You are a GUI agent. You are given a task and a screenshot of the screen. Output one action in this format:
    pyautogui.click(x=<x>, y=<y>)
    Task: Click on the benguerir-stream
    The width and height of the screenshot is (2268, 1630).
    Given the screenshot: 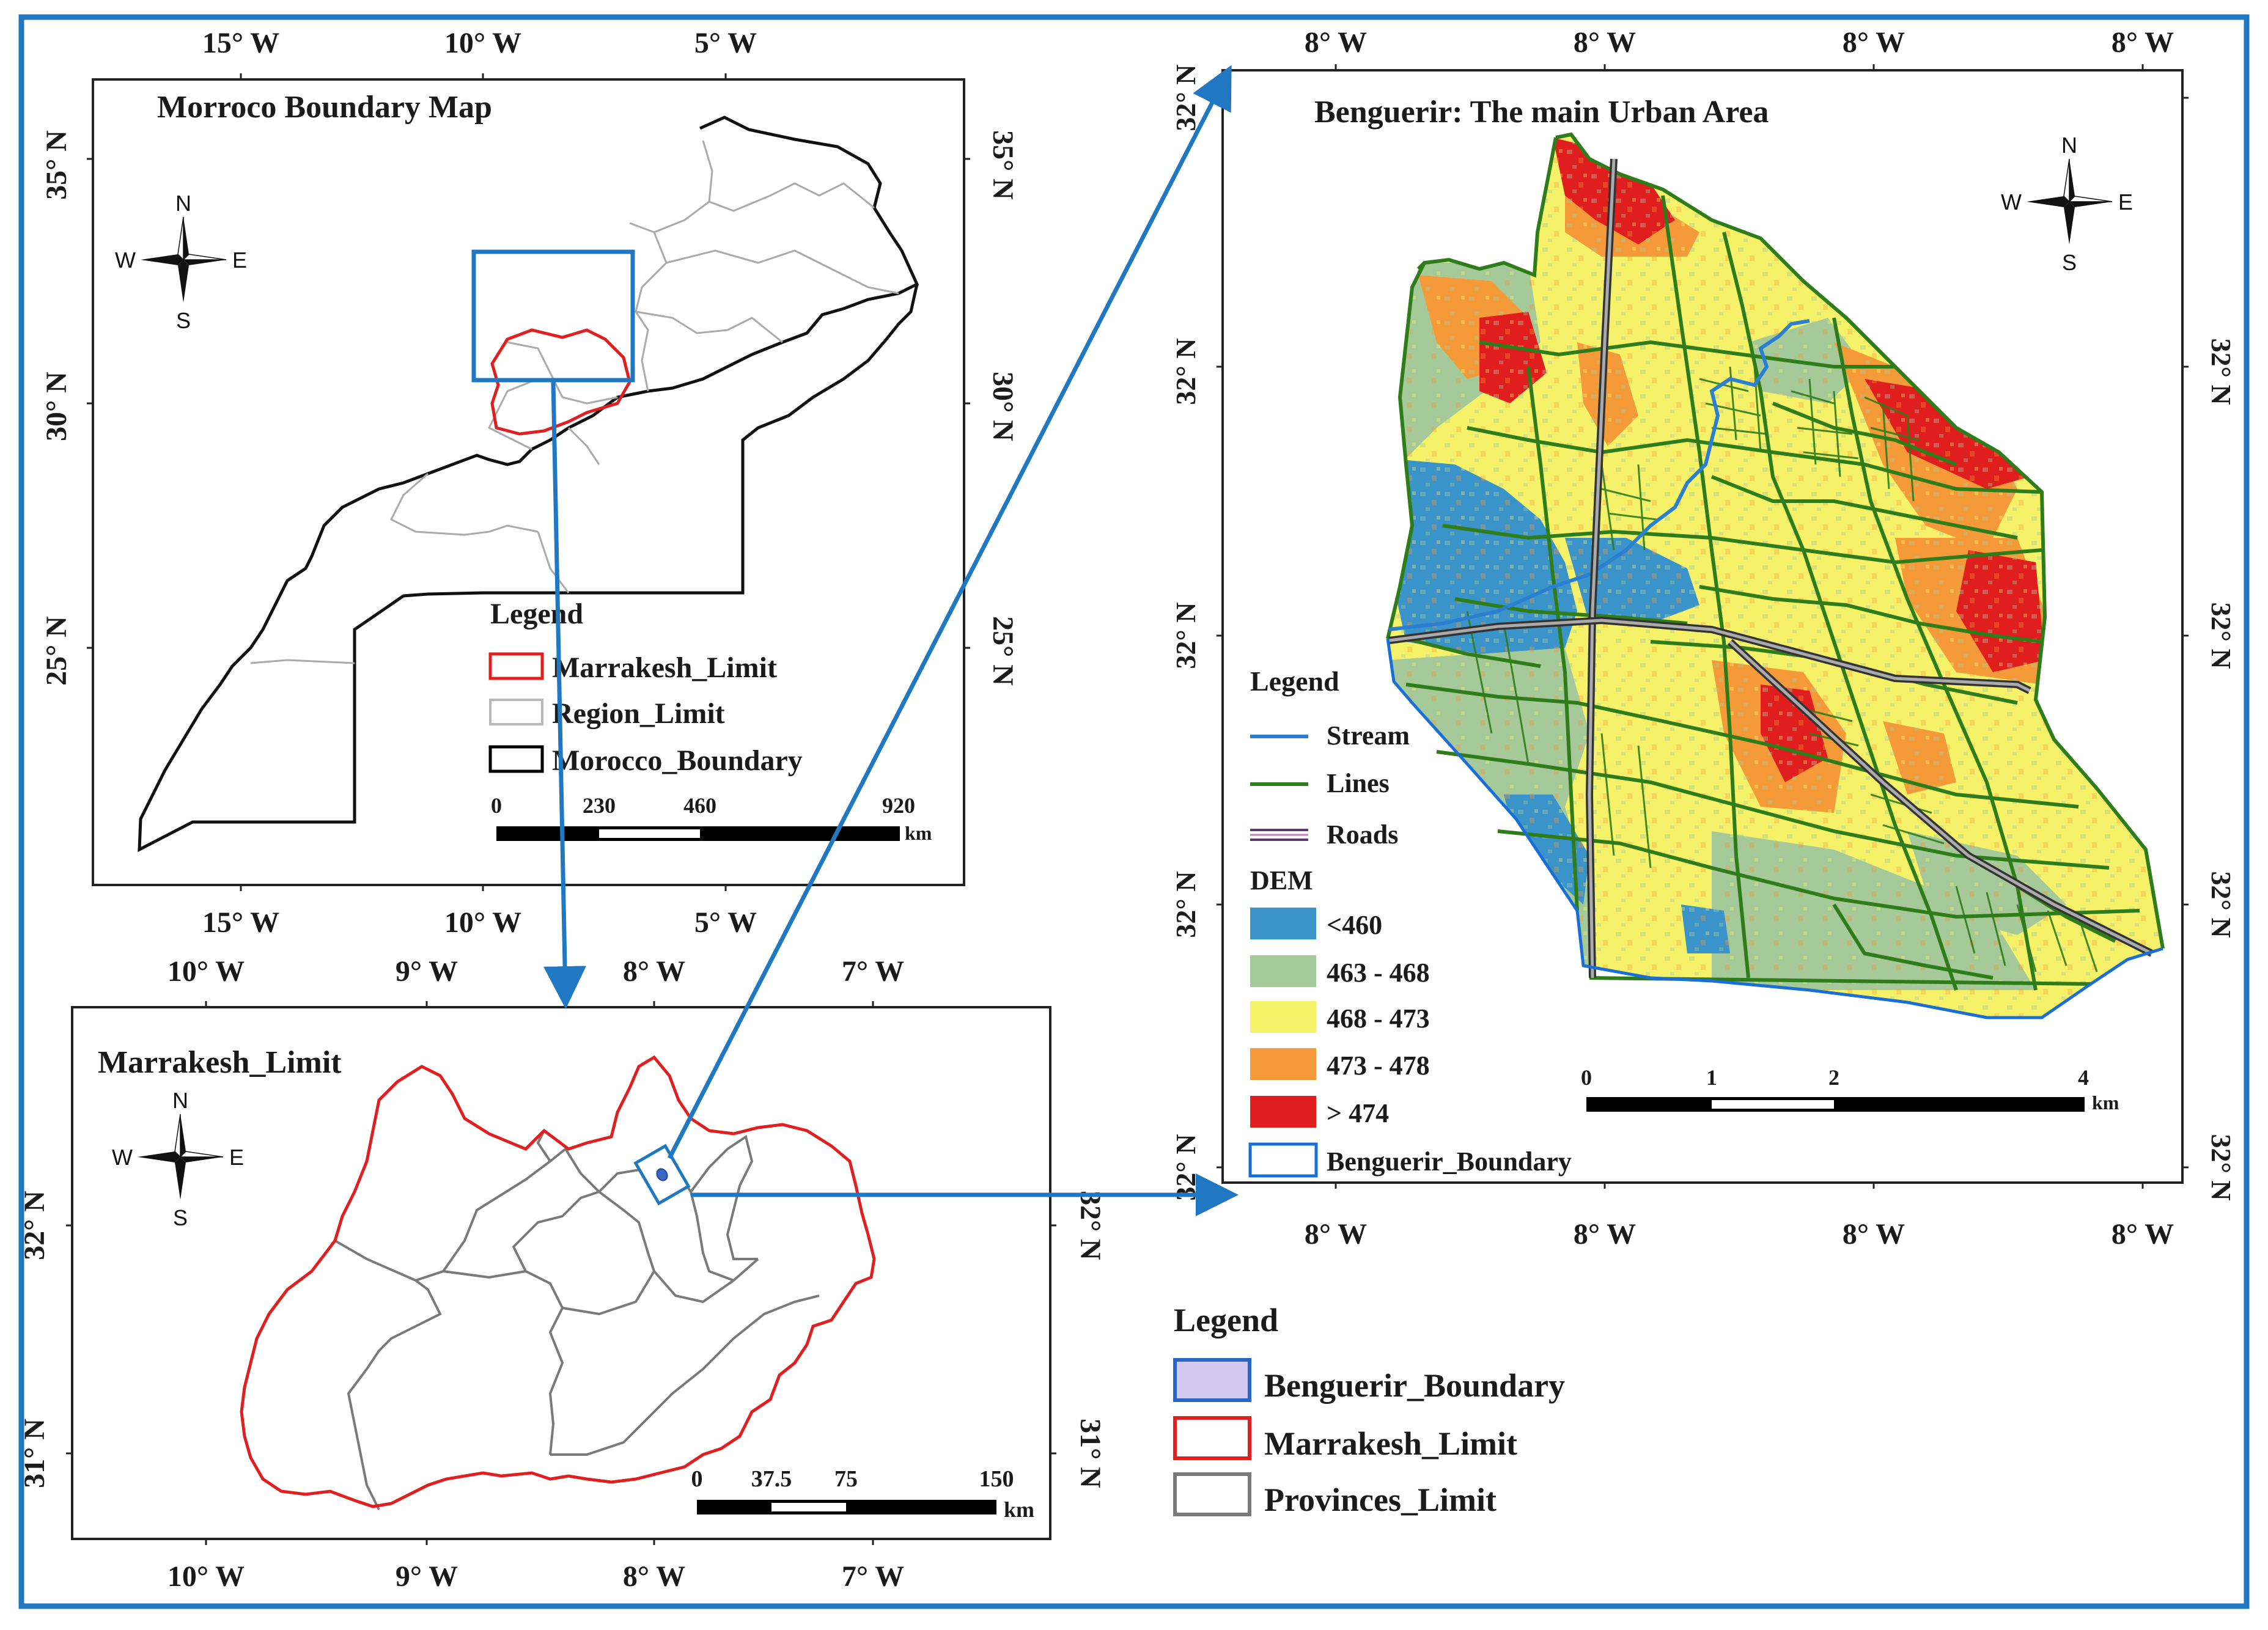 What is the action you would take?
    pyautogui.click(x=1599, y=475)
    